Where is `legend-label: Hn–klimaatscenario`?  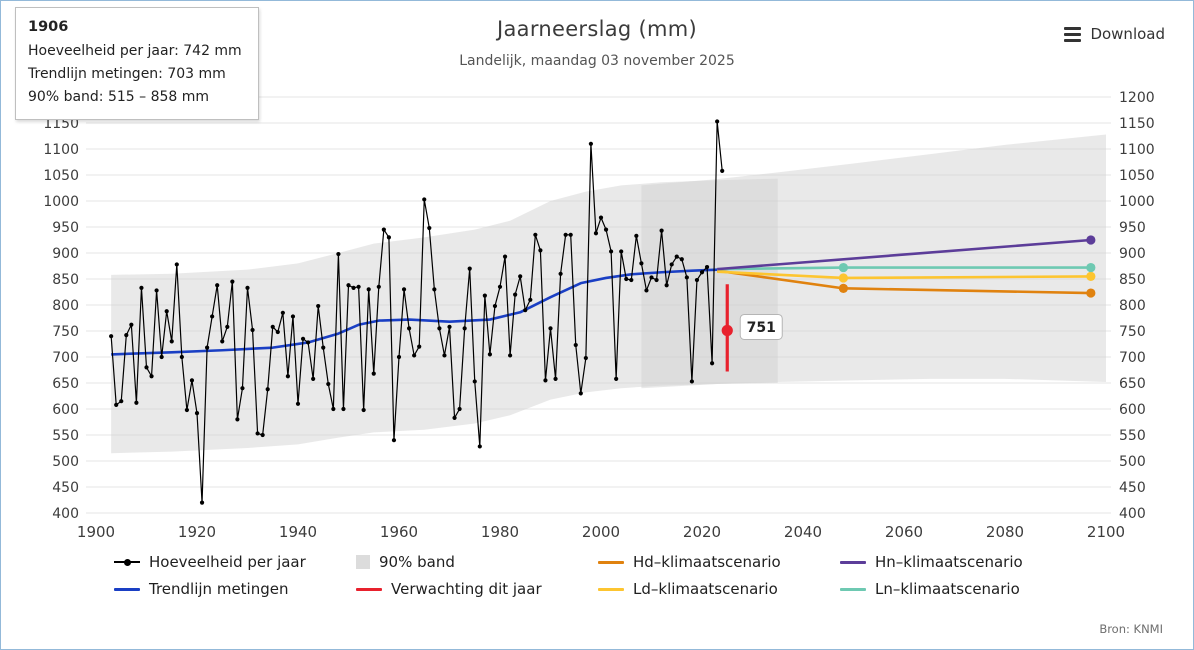
legend-label: Hn–klimaatscenario is located at coordinates (949, 562).